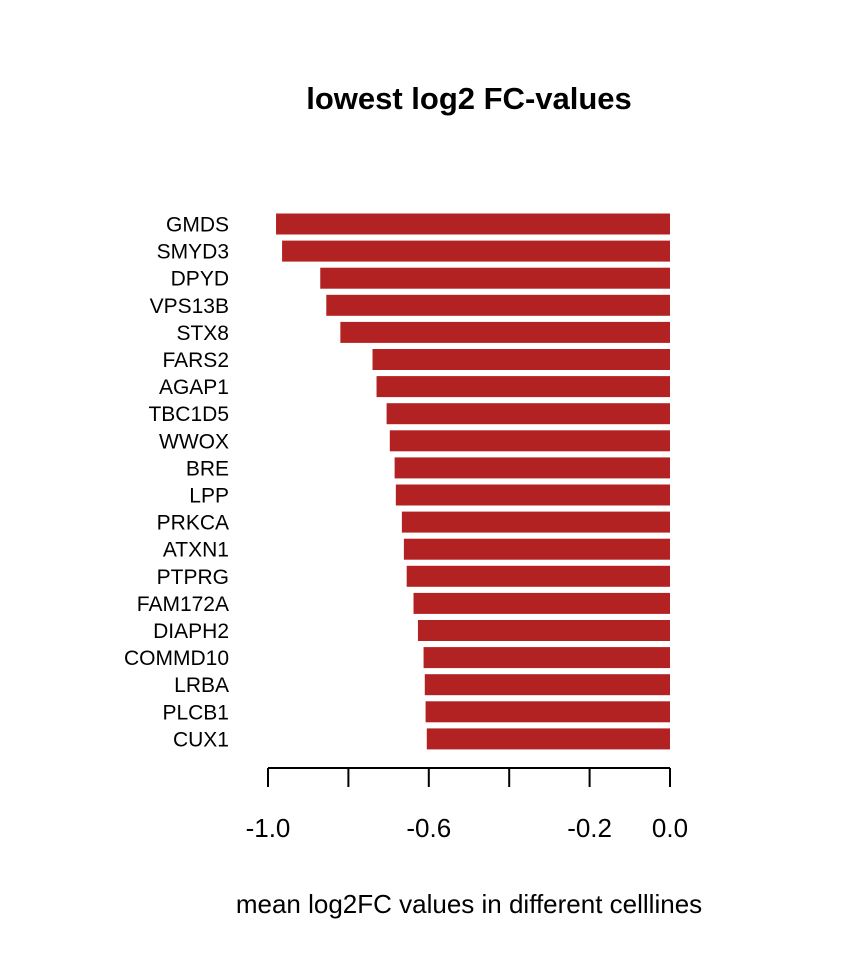  What do you see at coordinates (194, 387) in the screenshot?
I see `category-label-agap1: AGAP1` at bounding box center [194, 387].